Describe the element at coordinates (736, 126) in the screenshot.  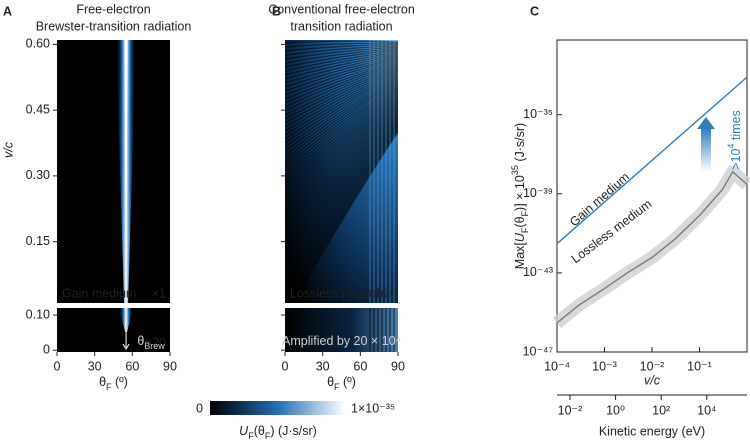
I see `label-part: times` at that location.